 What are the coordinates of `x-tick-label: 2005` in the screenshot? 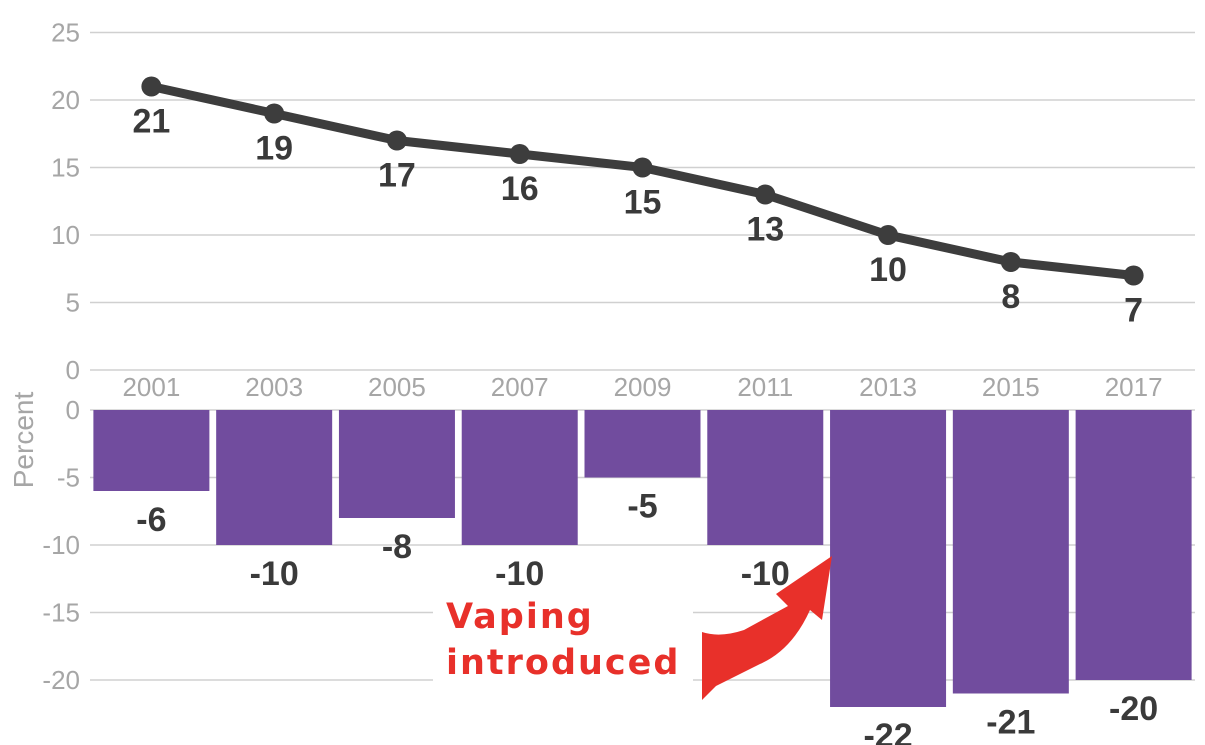 It's located at (397, 387).